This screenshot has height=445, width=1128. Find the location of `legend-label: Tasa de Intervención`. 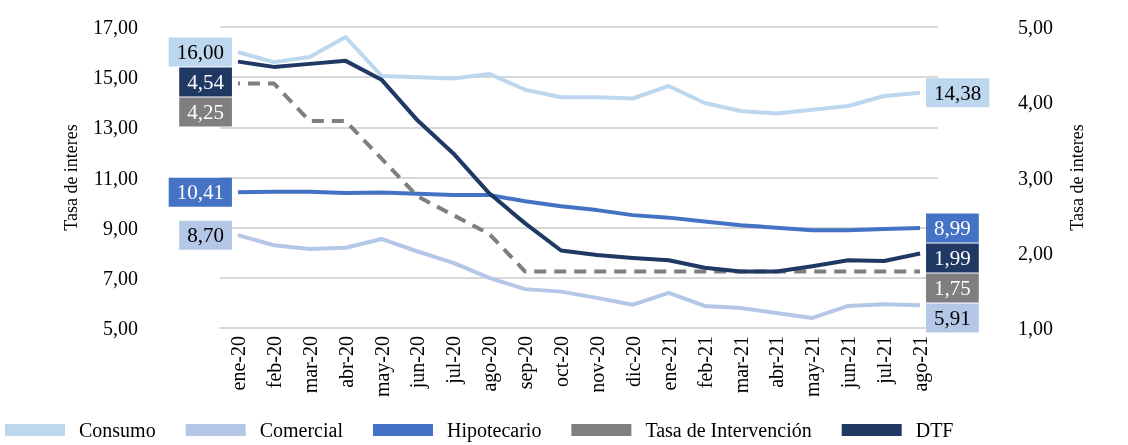

legend-label: Tasa de Intervención is located at coordinates (728, 430).